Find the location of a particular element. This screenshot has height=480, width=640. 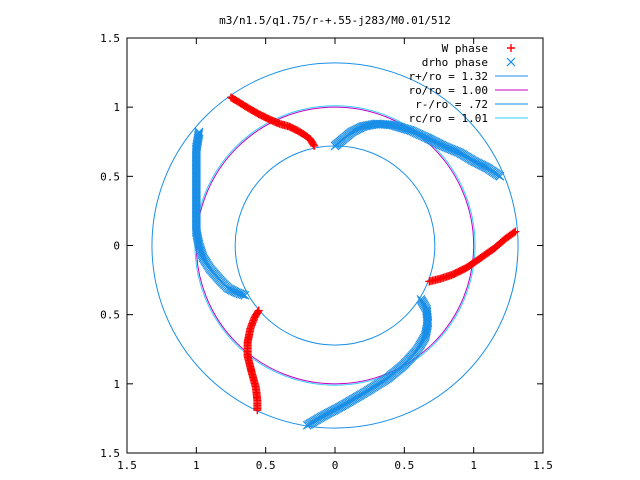

legend-label: ro/ro = 1.00 is located at coordinates (448, 90).